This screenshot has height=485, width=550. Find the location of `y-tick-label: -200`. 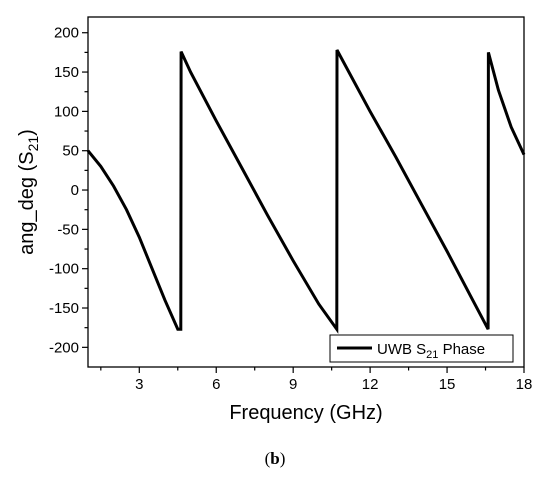

y-tick-label: -200 is located at coordinates (64, 347).